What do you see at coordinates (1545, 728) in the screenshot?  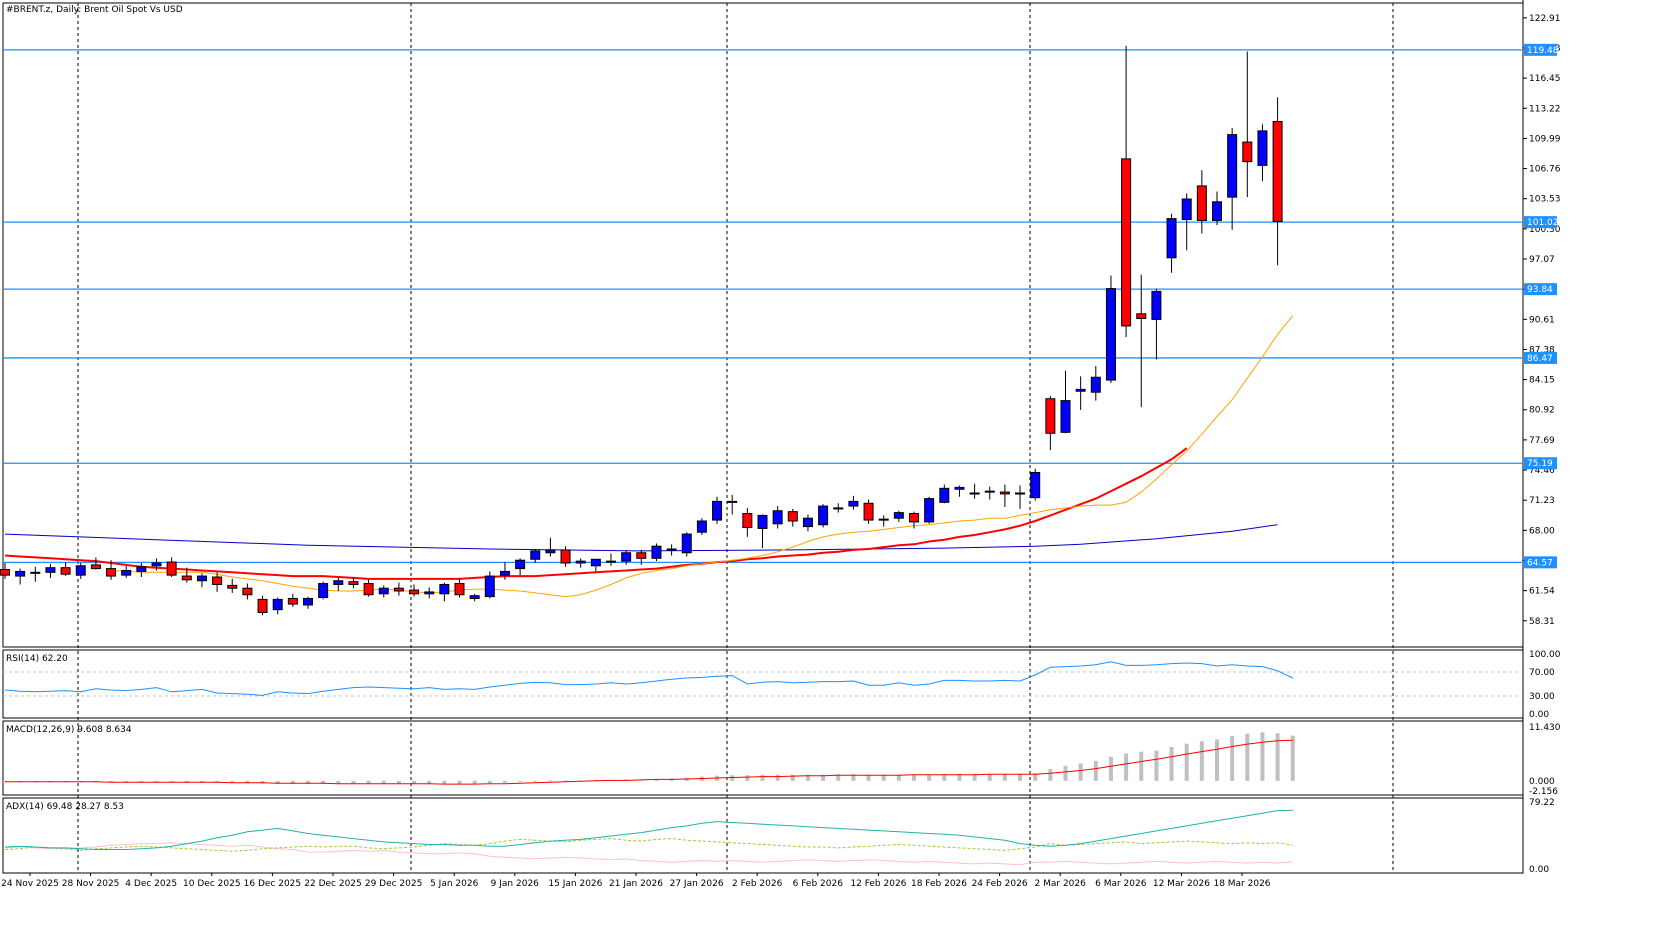 I see `macd-tick-label: 11.430` at bounding box center [1545, 728].